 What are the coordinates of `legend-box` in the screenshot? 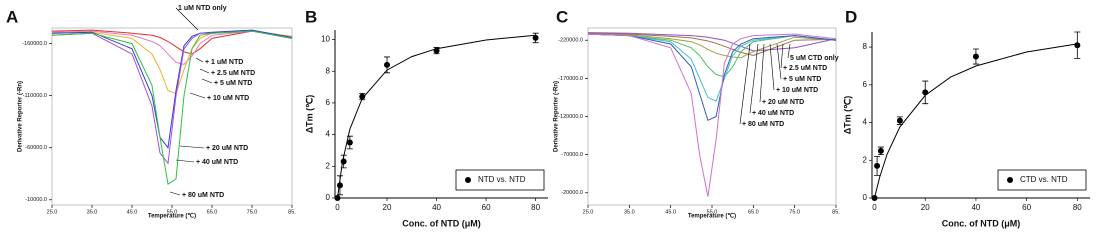 It's located at (1042, 180).